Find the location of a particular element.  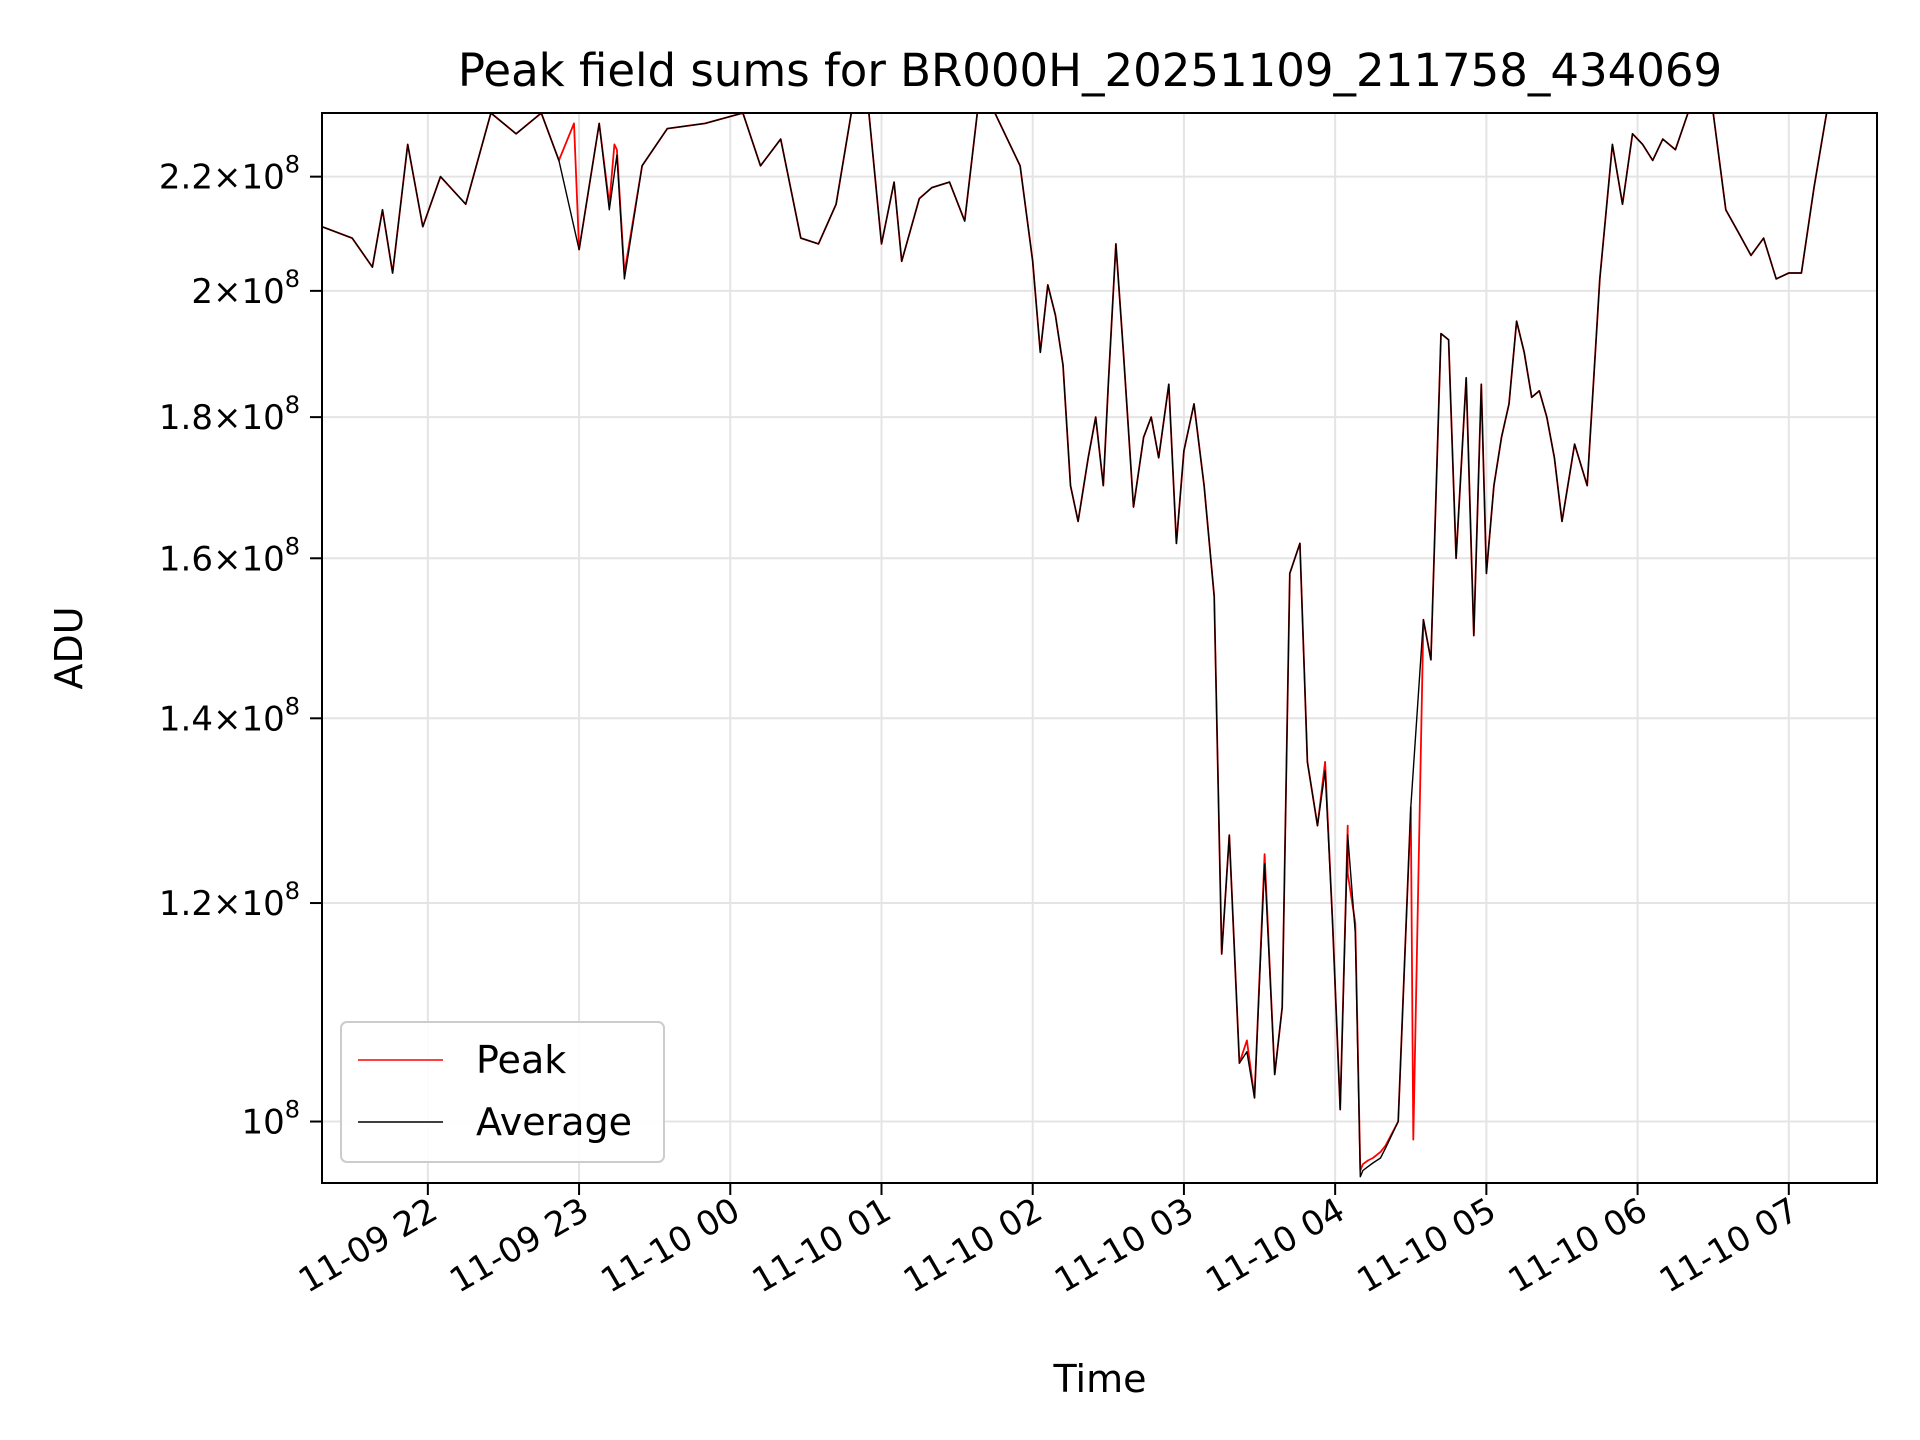

y-tick-label: 108 is located at coordinates (270, 1119).